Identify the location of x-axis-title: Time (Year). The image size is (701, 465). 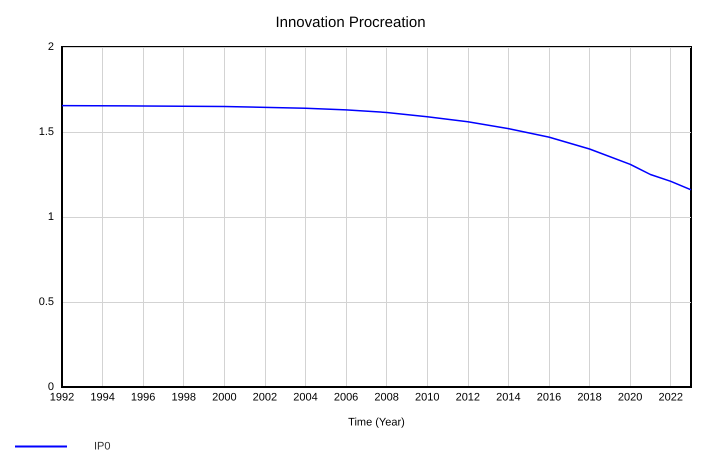
(376, 422).